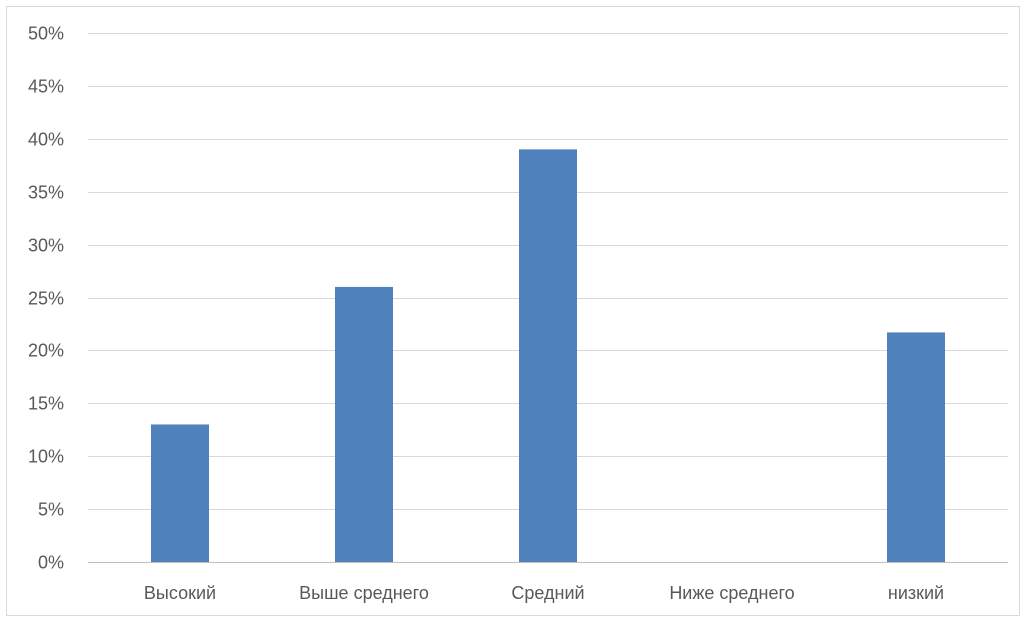 The image size is (1028, 623). I want to click on y-tick-label: 0%, so click(51, 563).